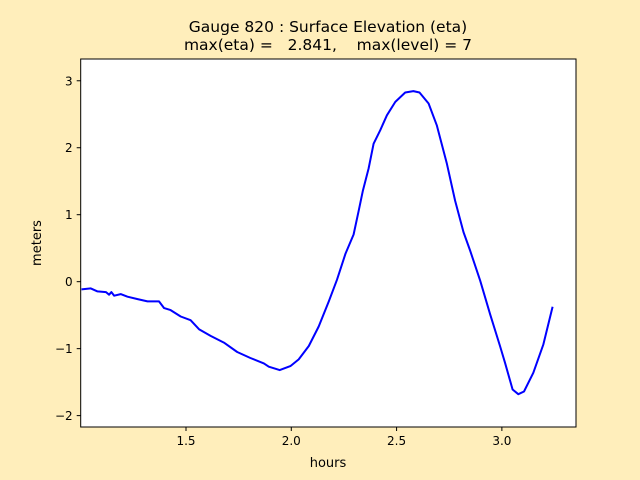  Describe the element at coordinates (396, 441) in the screenshot. I see `x-tick-label: 2.5` at that location.